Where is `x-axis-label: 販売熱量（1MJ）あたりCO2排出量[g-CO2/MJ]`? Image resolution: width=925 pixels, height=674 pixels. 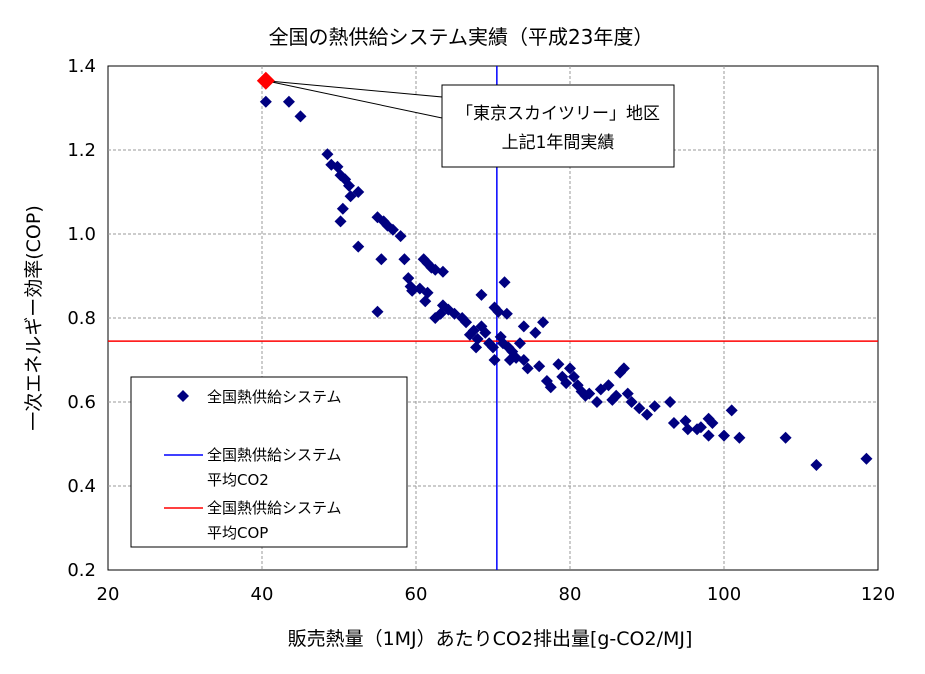 x-axis-label: 販売熱量（1MJ）あたりCO2排出量[g-CO2/MJ] is located at coordinates (490, 639).